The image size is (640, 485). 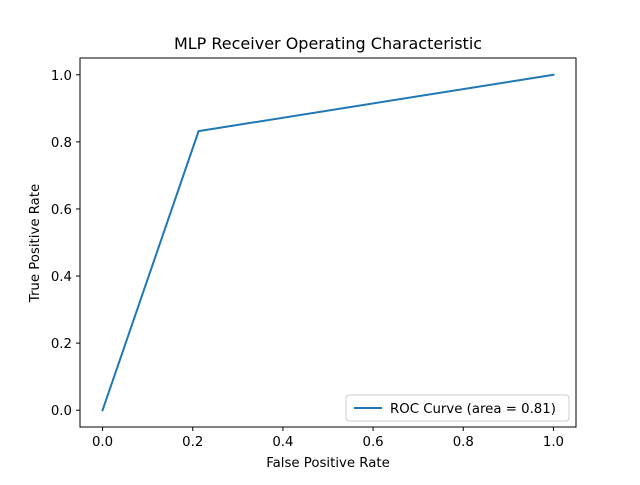 I want to click on x-axis-label: False Positive Rate, so click(x=328, y=463).